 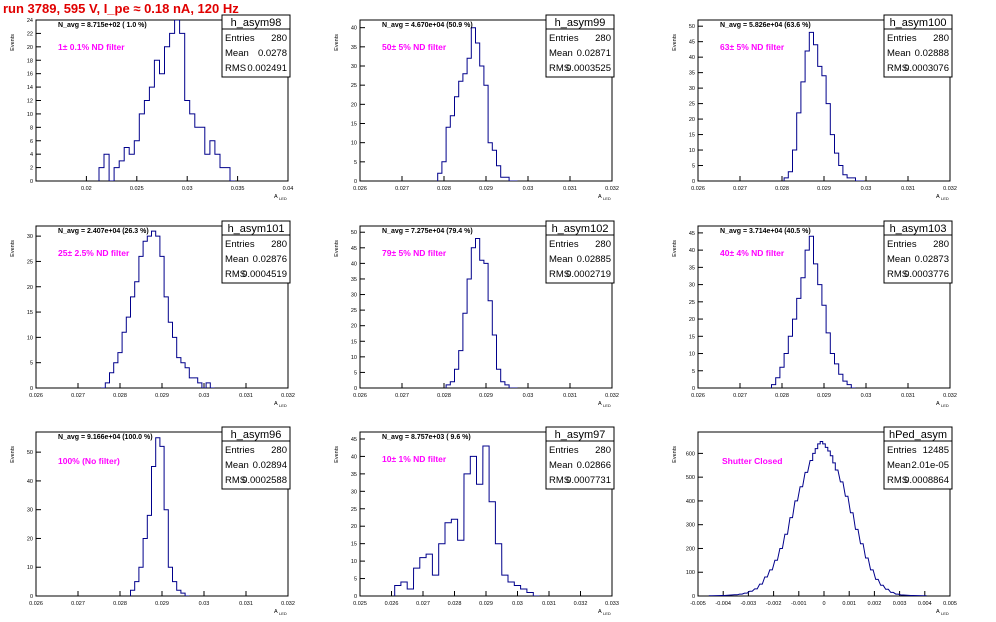 I want to click on stats-value: 0.02885, so click(x=594, y=259).